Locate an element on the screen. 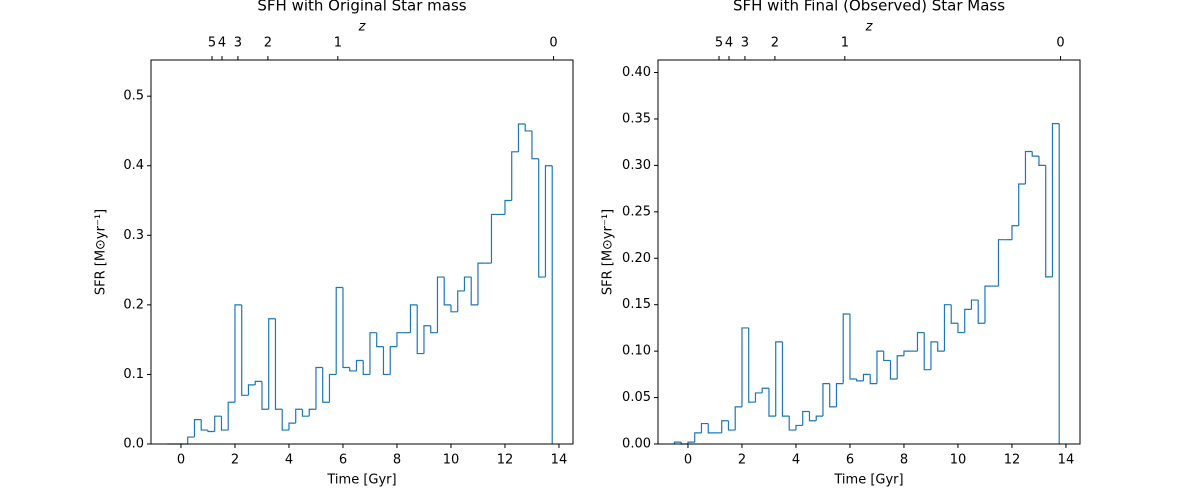 This screenshot has width=1200, height=500. y-axis-label: SFR [M⊙yr⁻¹] is located at coordinates (101, 252).